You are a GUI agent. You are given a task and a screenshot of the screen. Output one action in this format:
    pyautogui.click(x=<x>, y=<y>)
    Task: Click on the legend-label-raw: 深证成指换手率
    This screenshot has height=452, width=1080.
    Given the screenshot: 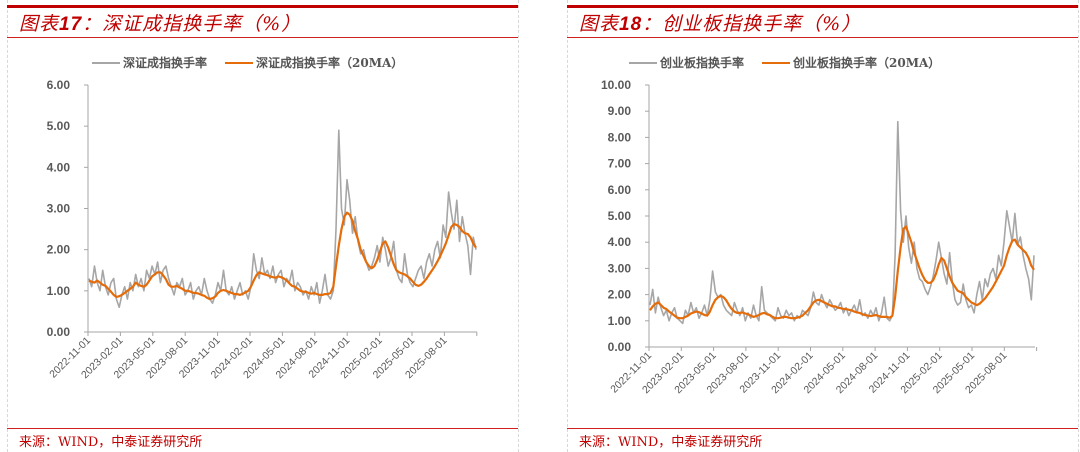 What is the action you would take?
    pyautogui.click(x=165, y=63)
    